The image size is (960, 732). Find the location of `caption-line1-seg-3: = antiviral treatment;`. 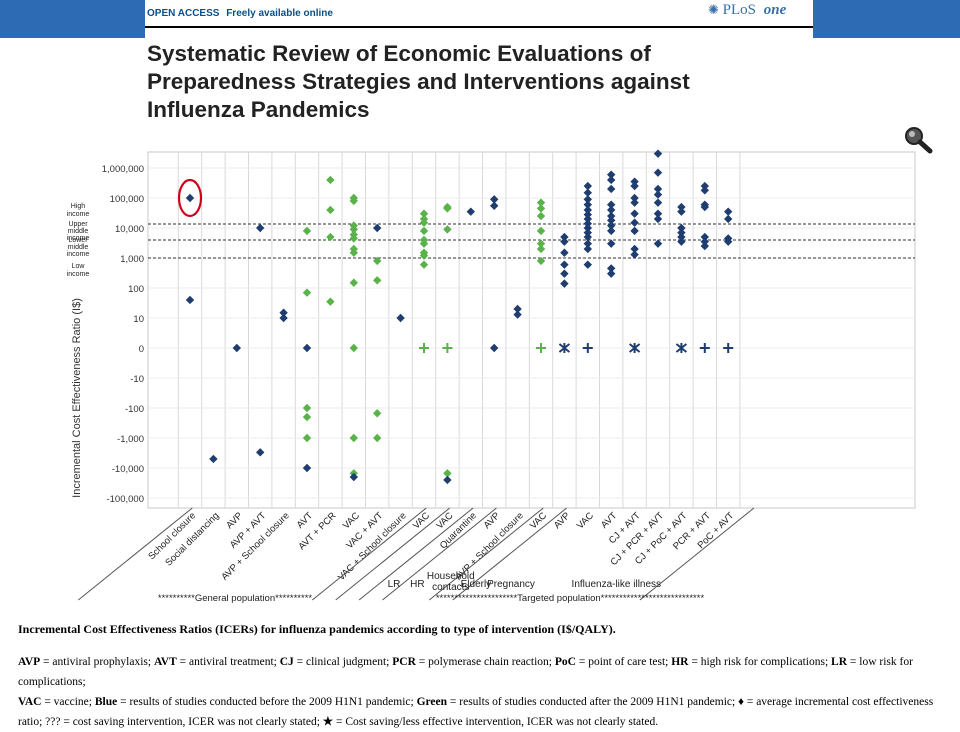

caption-line1-seg-3: = antiviral treatment; is located at coordinates (228, 662).